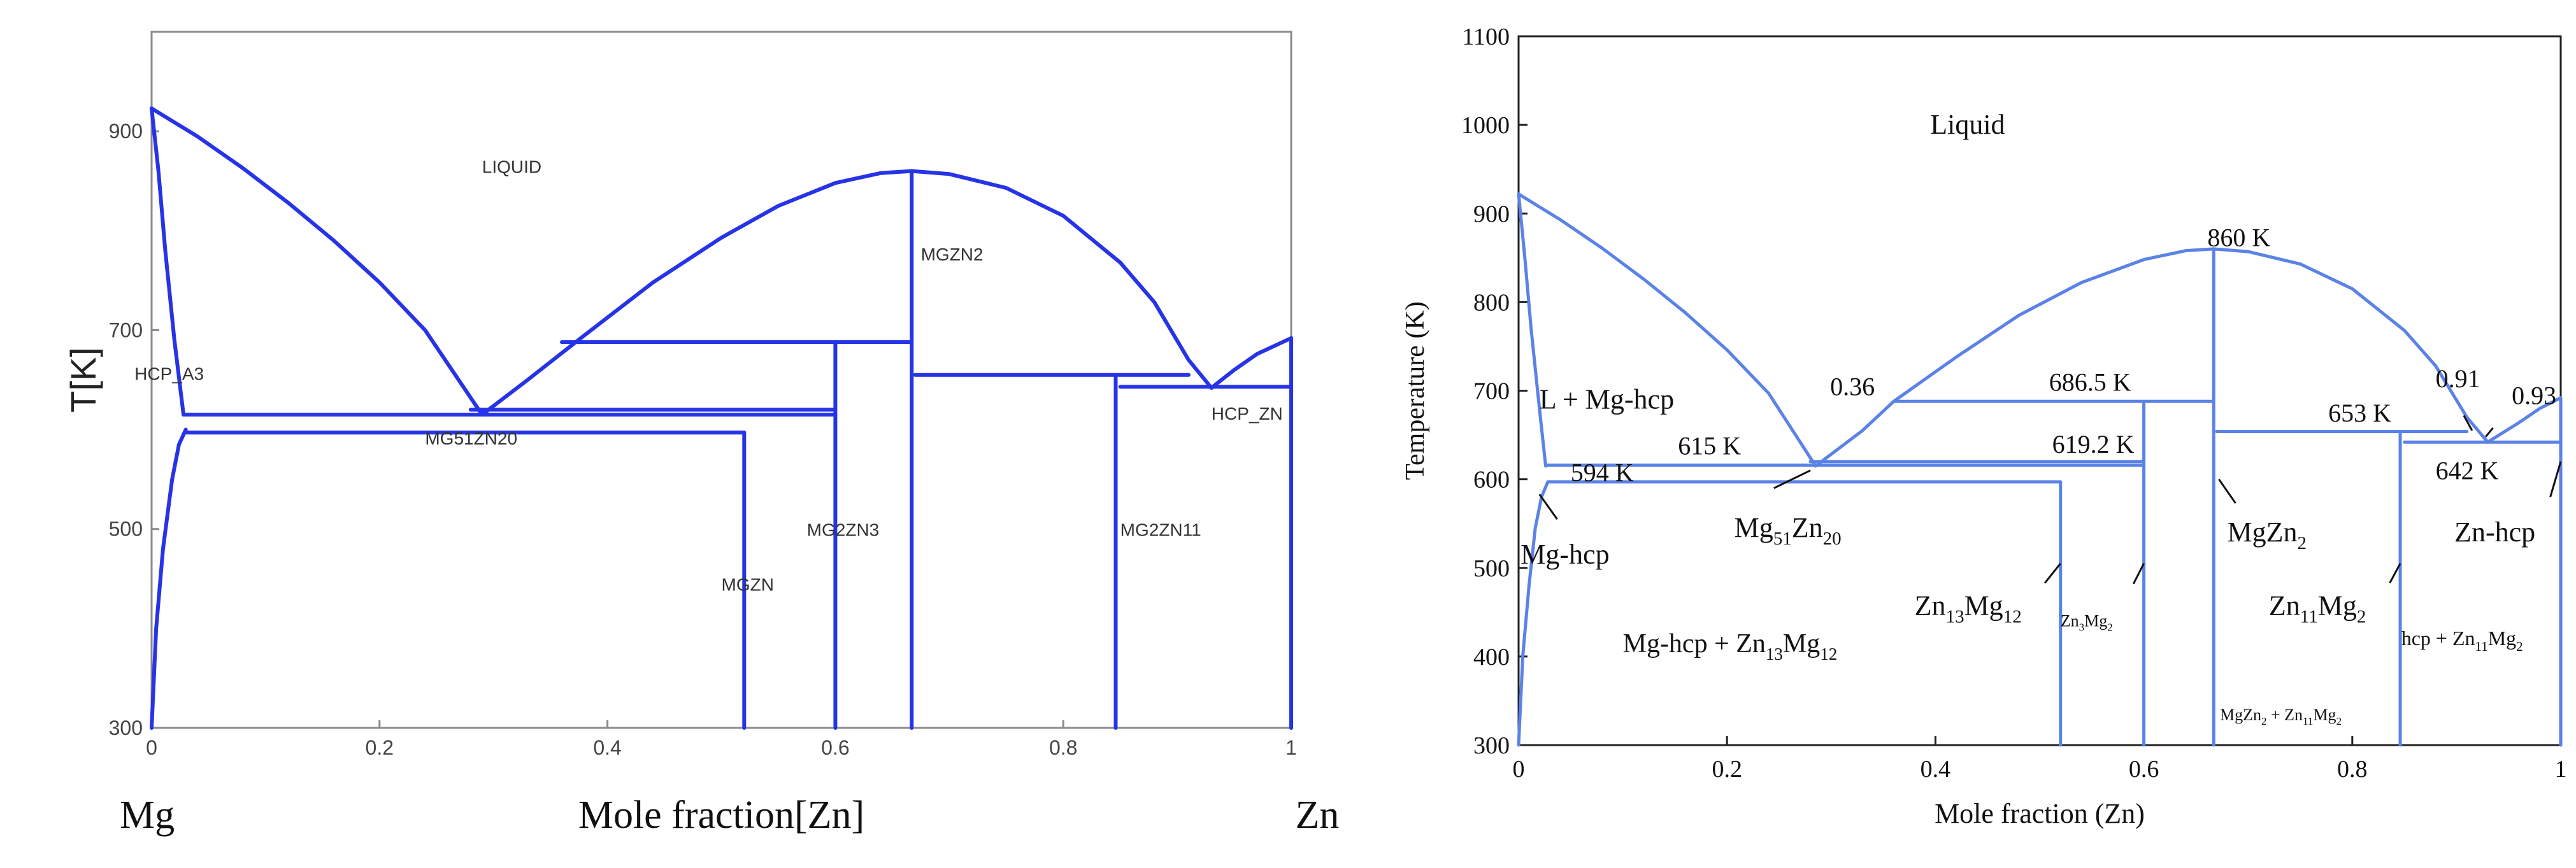 The image size is (2576, 868). I want to click on left-x-tick-label: 0, so click(151, 747).